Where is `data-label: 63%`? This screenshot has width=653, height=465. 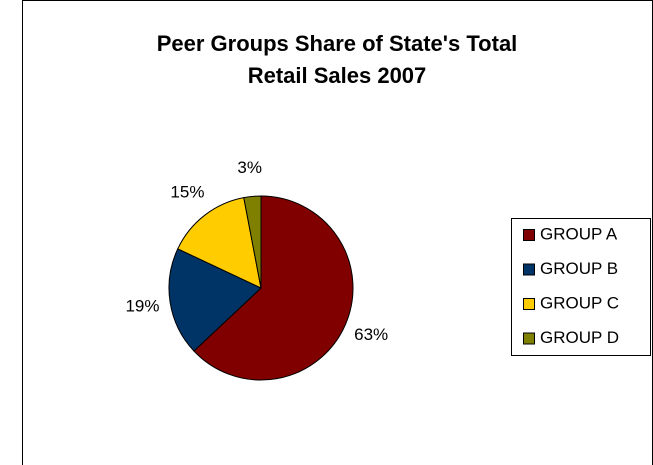 data-label: 63% is located at coordinates (371, 334).